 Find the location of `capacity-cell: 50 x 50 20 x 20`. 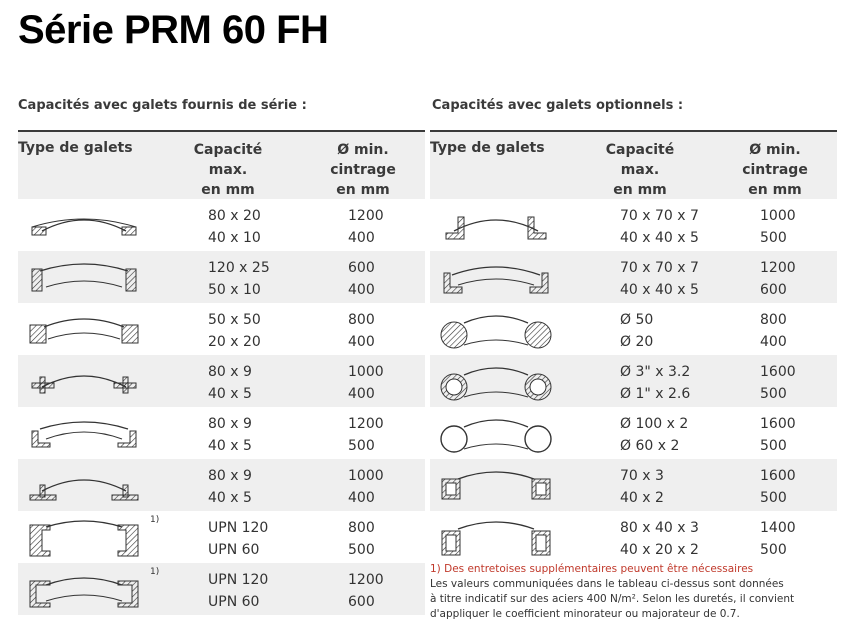

capacity-cell: 50 x 50 20 x 20 is located at coordinates (234, 331).